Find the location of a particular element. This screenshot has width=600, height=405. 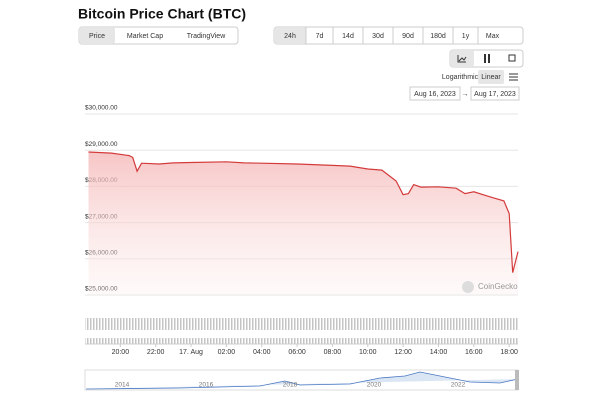

x-tick-label: 12:00 is located at coordinates (403, 352).